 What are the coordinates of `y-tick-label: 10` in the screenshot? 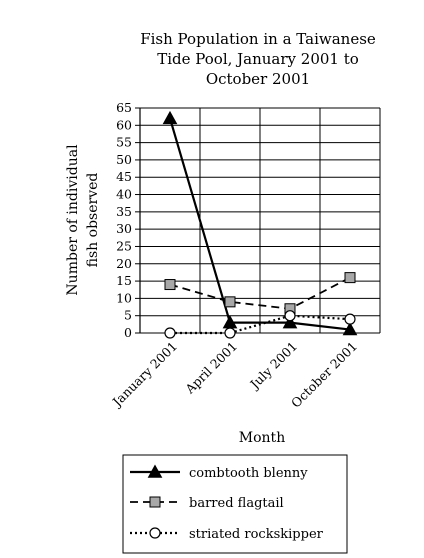 It's located at (124, 297).